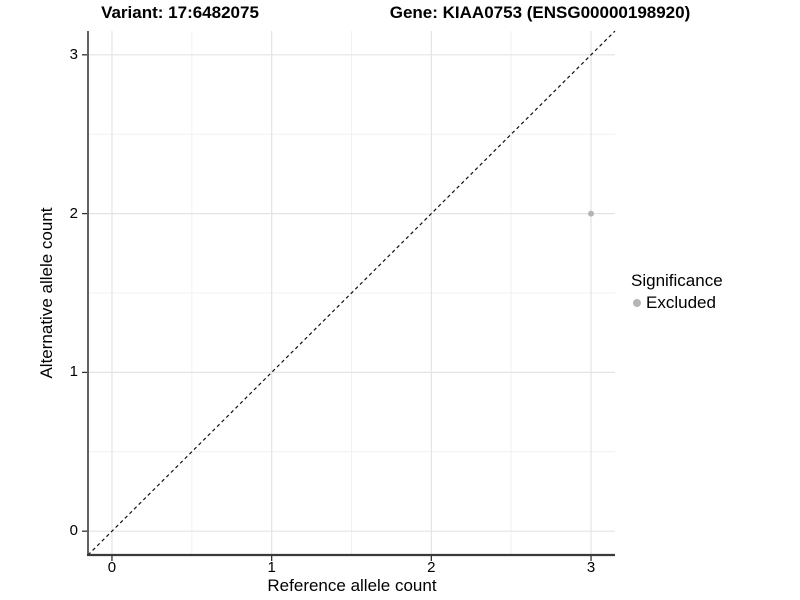 Image resolution: width=800 pixels, height=600 pixels. What do you see at coordinates (271, 567) in the screenshot?
I see `x-tick-label: 1` at bounding box center [271, 567].